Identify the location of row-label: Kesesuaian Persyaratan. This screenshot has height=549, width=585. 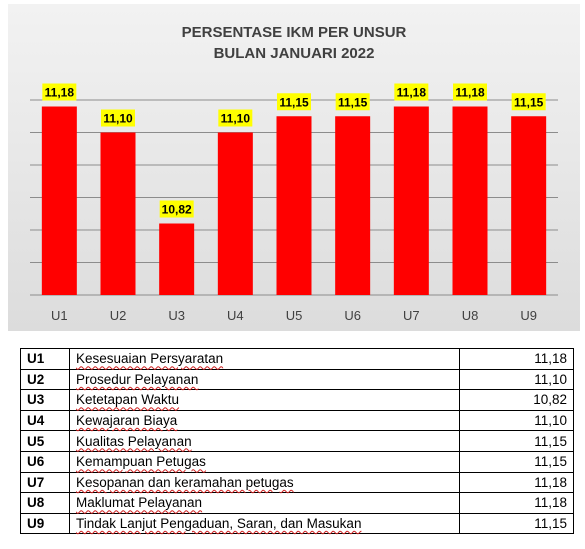
(150, 359).